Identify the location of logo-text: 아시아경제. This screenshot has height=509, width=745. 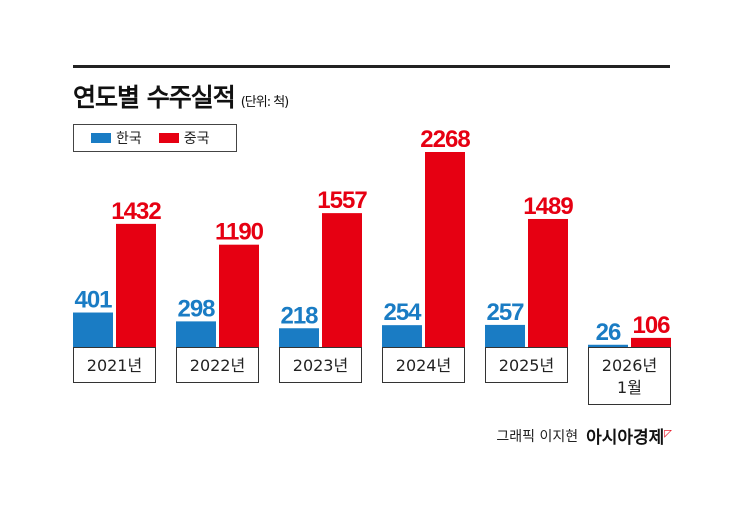
(625, 438).